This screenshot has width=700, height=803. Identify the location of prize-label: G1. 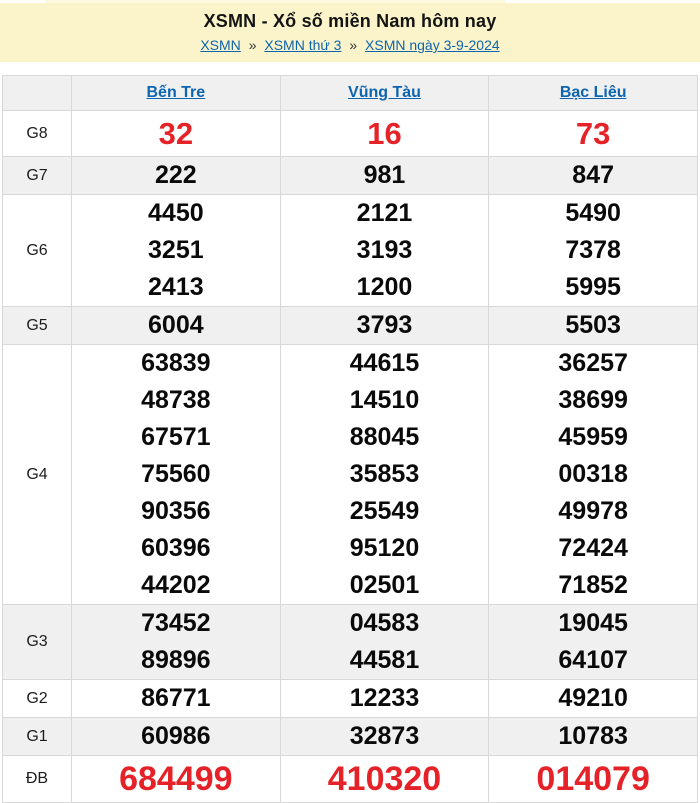
(37, 736).